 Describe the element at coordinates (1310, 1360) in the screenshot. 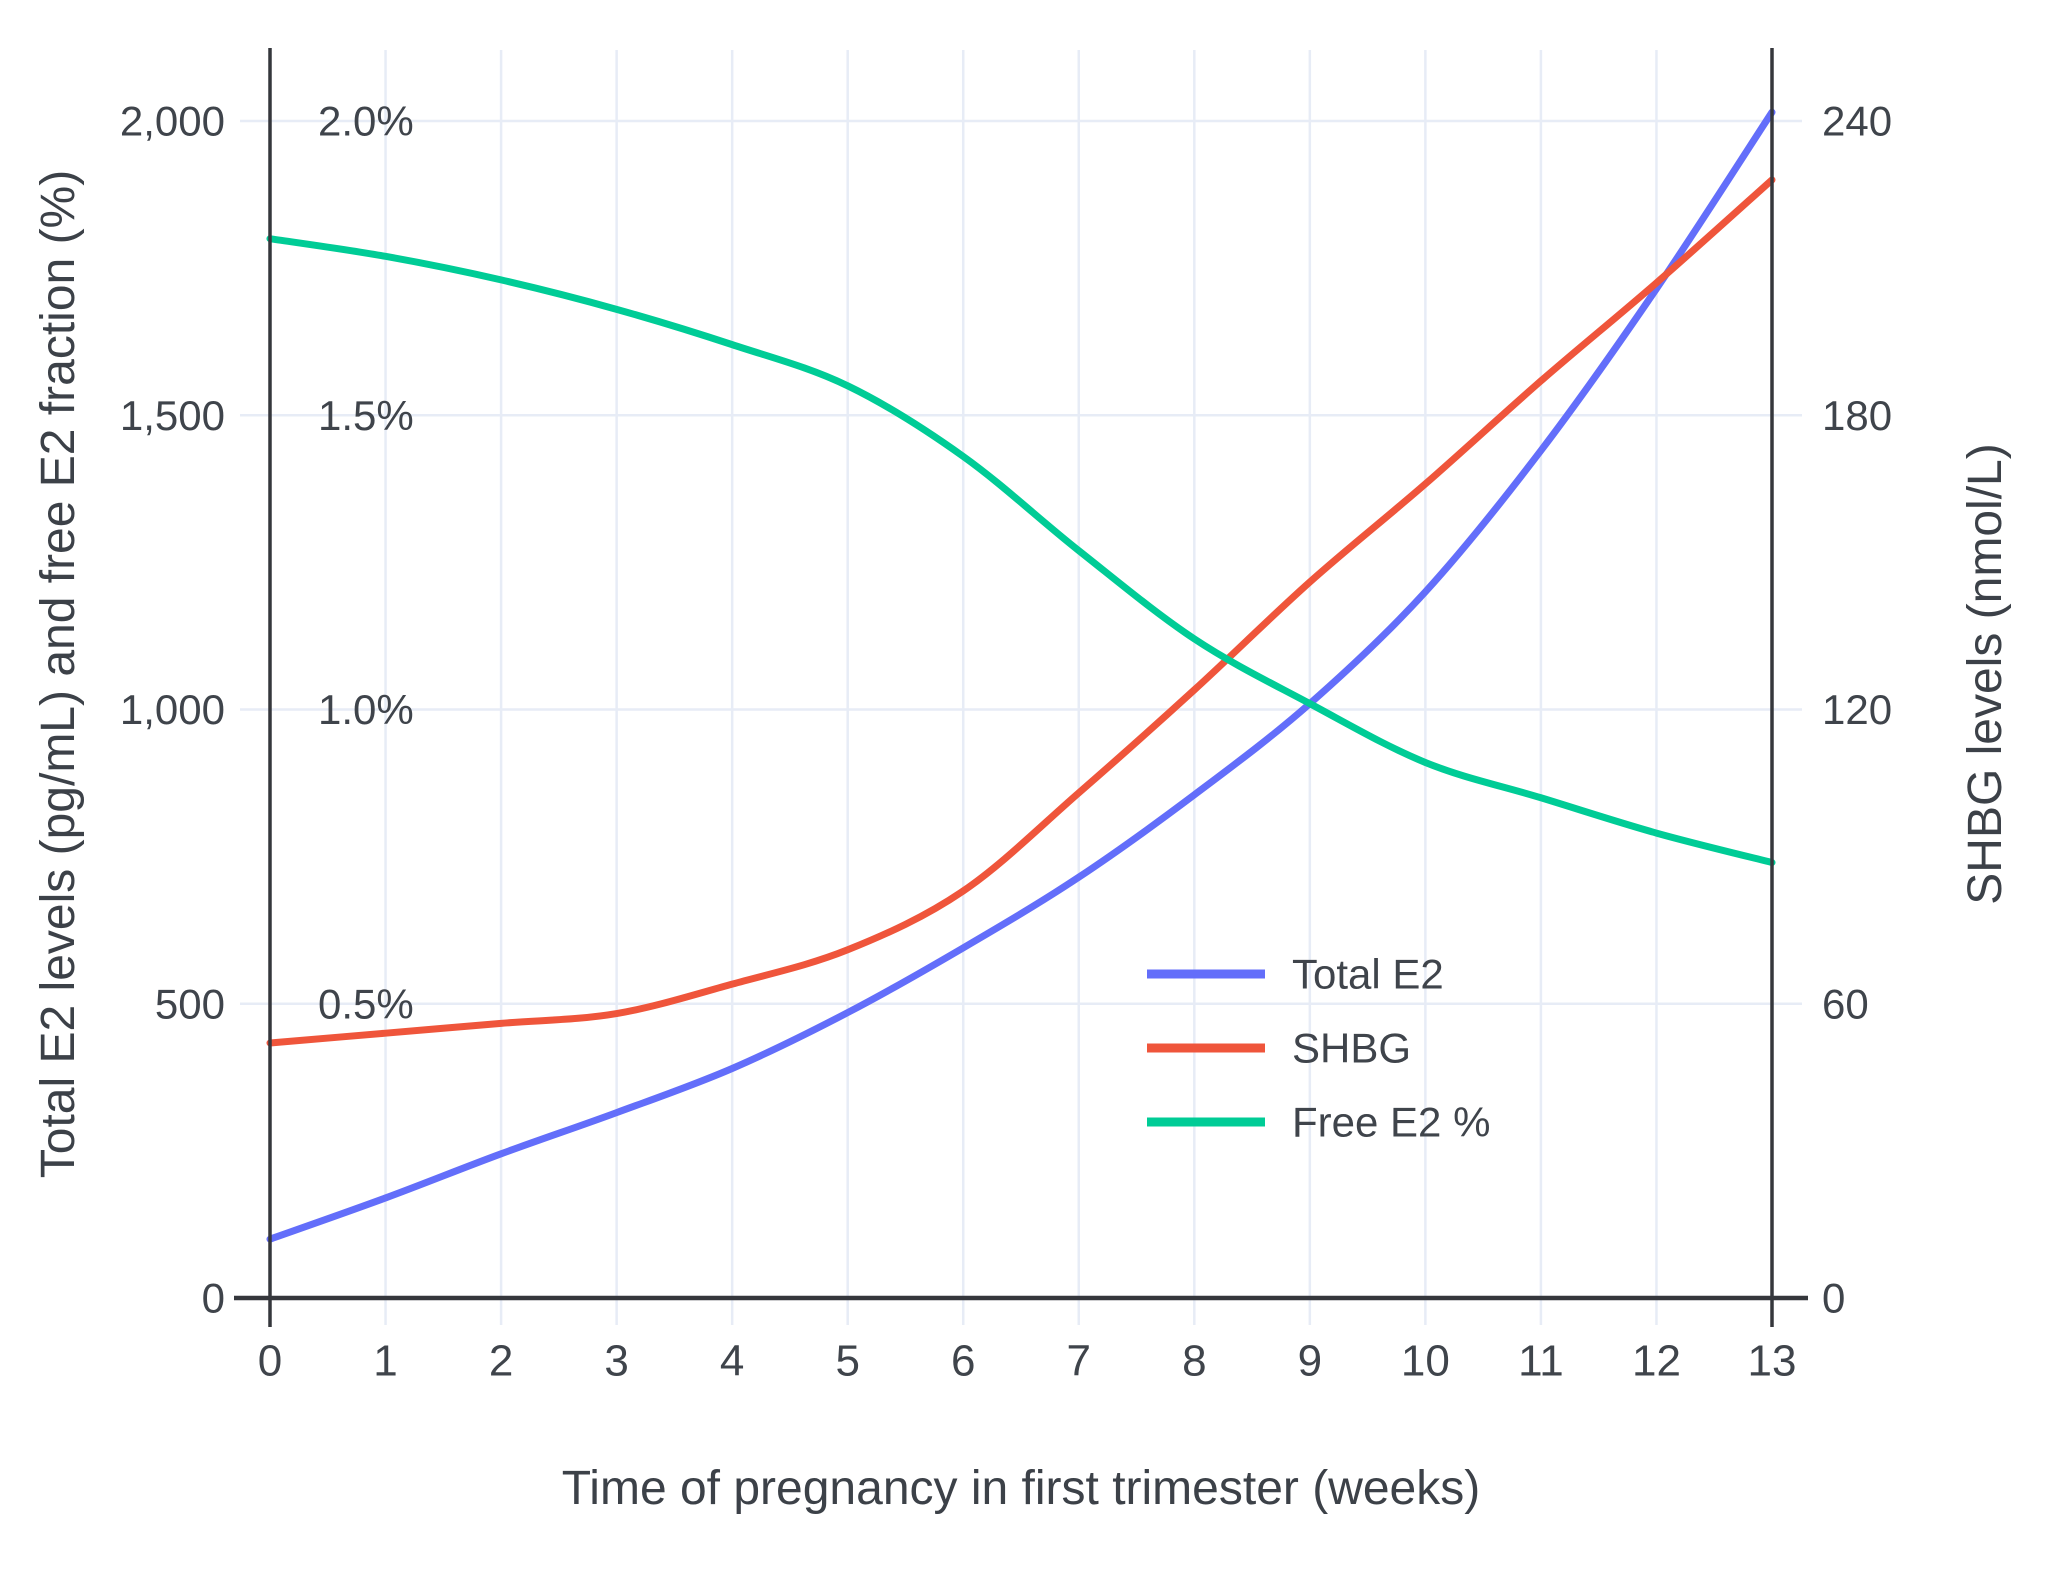

I see `x-tick-label: 9` at that location.